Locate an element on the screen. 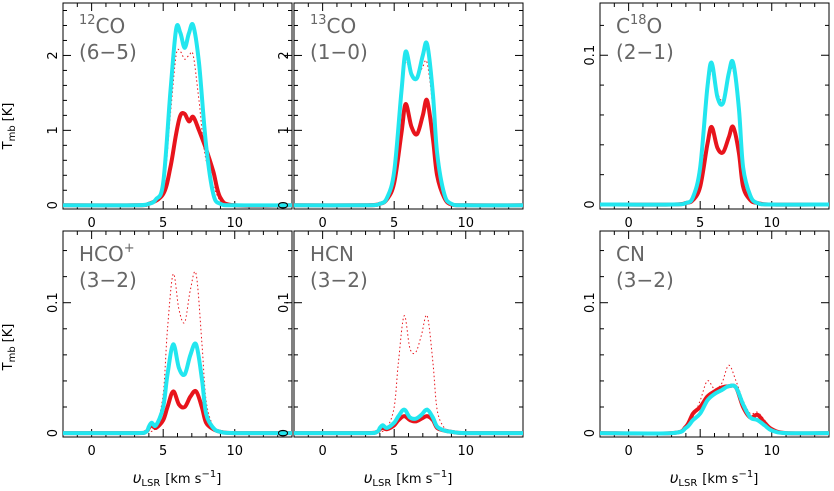 Image resolution: width=834 pixels, height=491 pixels. panel-5: 0 5 10 0 0.1 HCN(3−2) is located at coordinates (400, 344).